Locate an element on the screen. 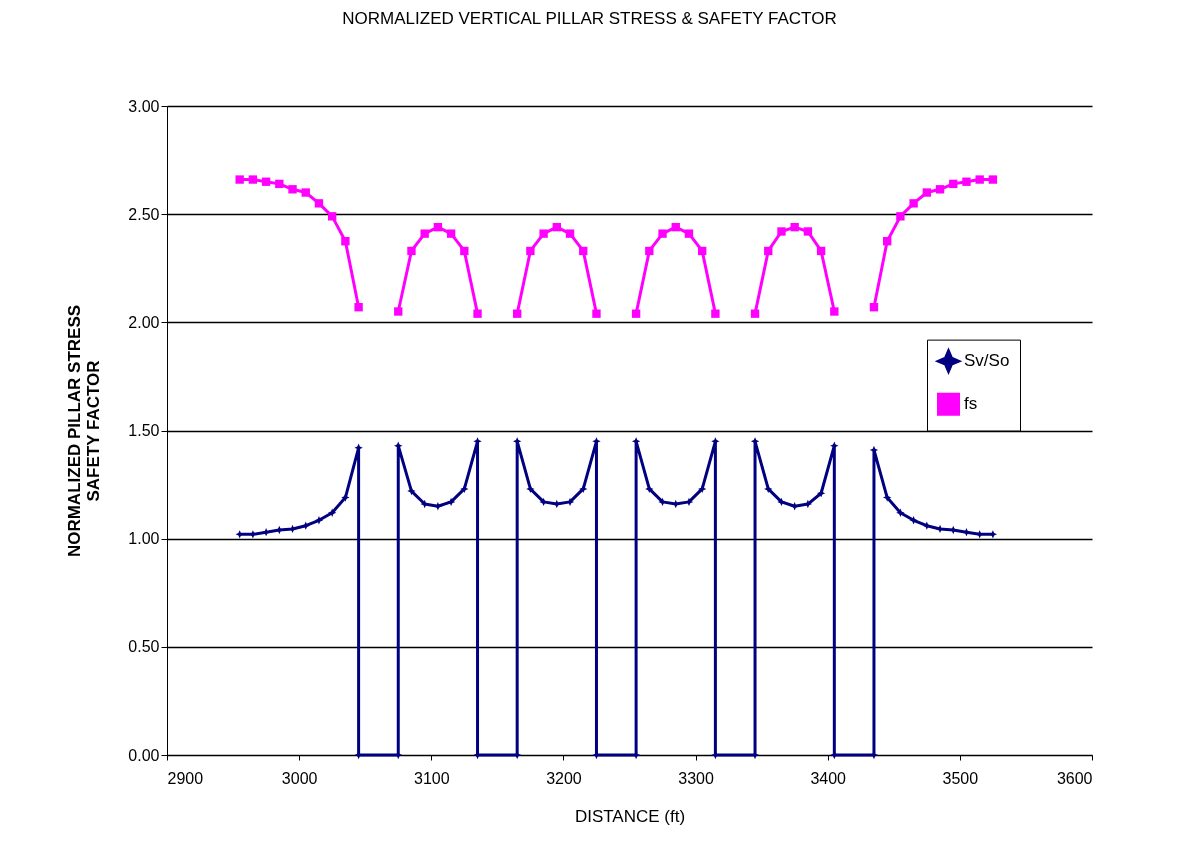 The image size is (1198, 865). y-tick-label: 0.50 is located at coordinates (144, 647).